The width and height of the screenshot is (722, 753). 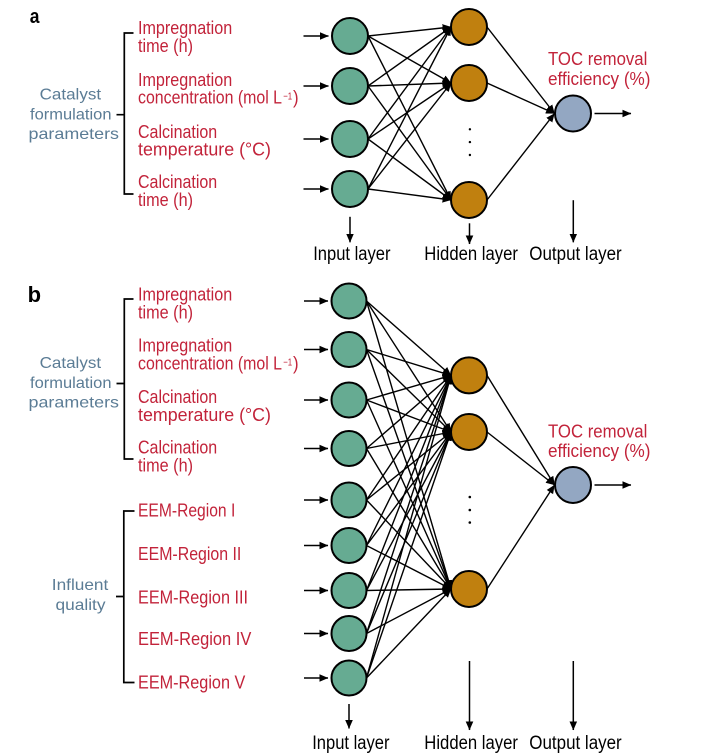 I want to click on svg-text: EEM-Region I, so click(x=186, y=510).